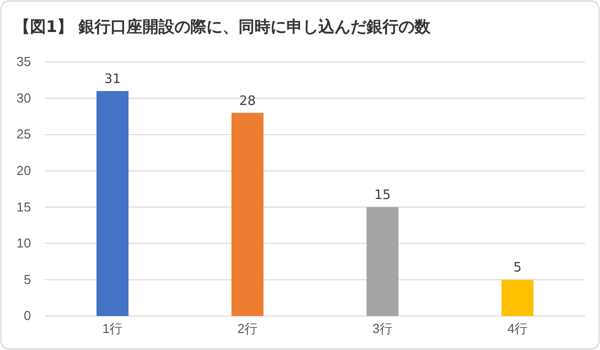  Describe the element at coordinates (27, 316) in the screenshot. I see `y-tick-label: 0` at that location.